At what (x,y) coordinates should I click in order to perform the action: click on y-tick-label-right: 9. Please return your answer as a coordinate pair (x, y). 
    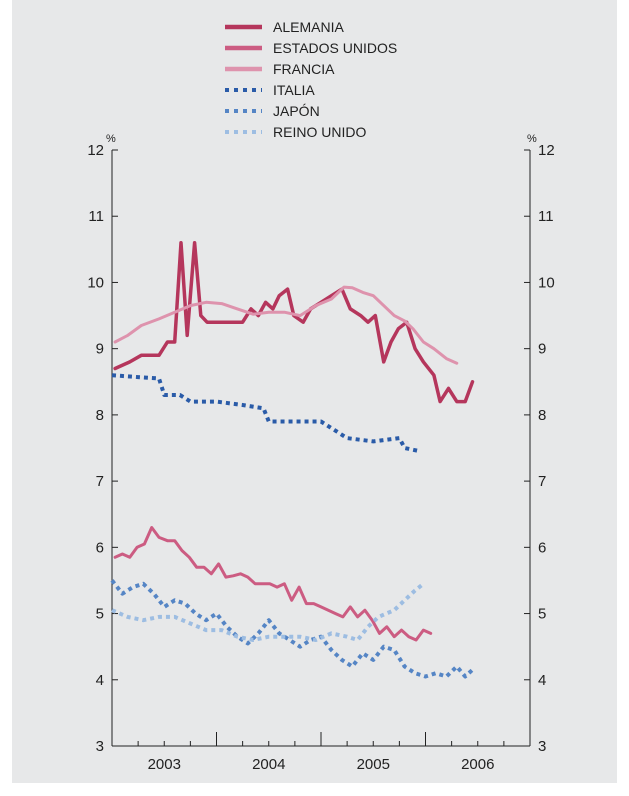
    Looking at the image, I should click on (542, 349).